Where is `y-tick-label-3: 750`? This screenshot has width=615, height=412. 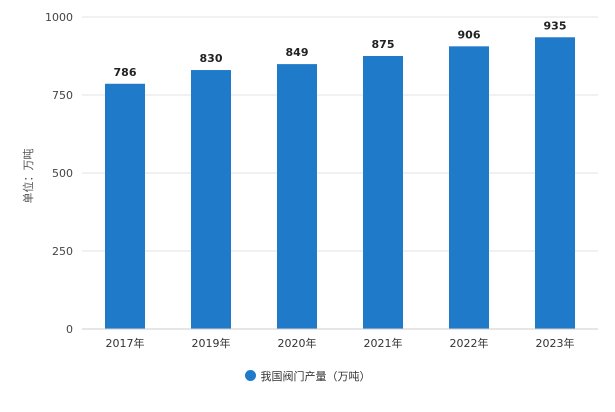
y-tick-label-3: 750 is located at coordinates (62, 95).